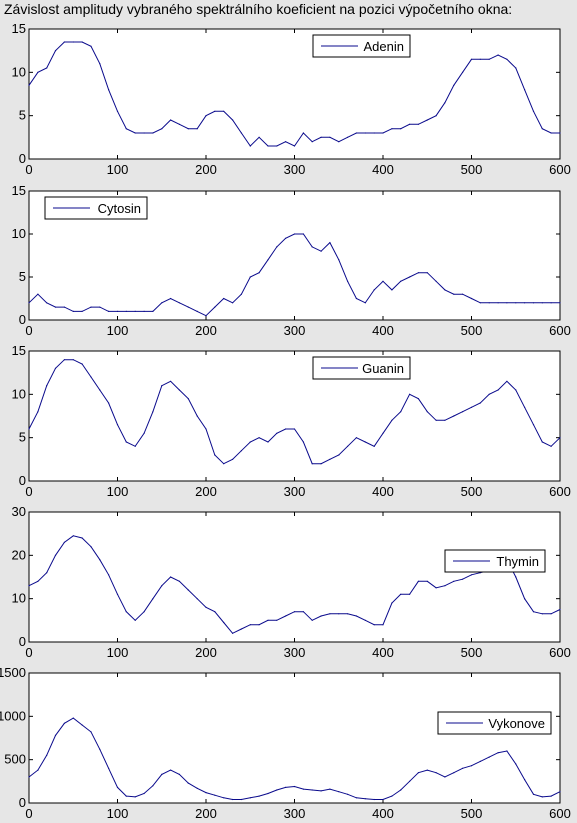 This screenshot has width=577, height=823. I want to click on legend-label: Adenin, so click(384, 46).